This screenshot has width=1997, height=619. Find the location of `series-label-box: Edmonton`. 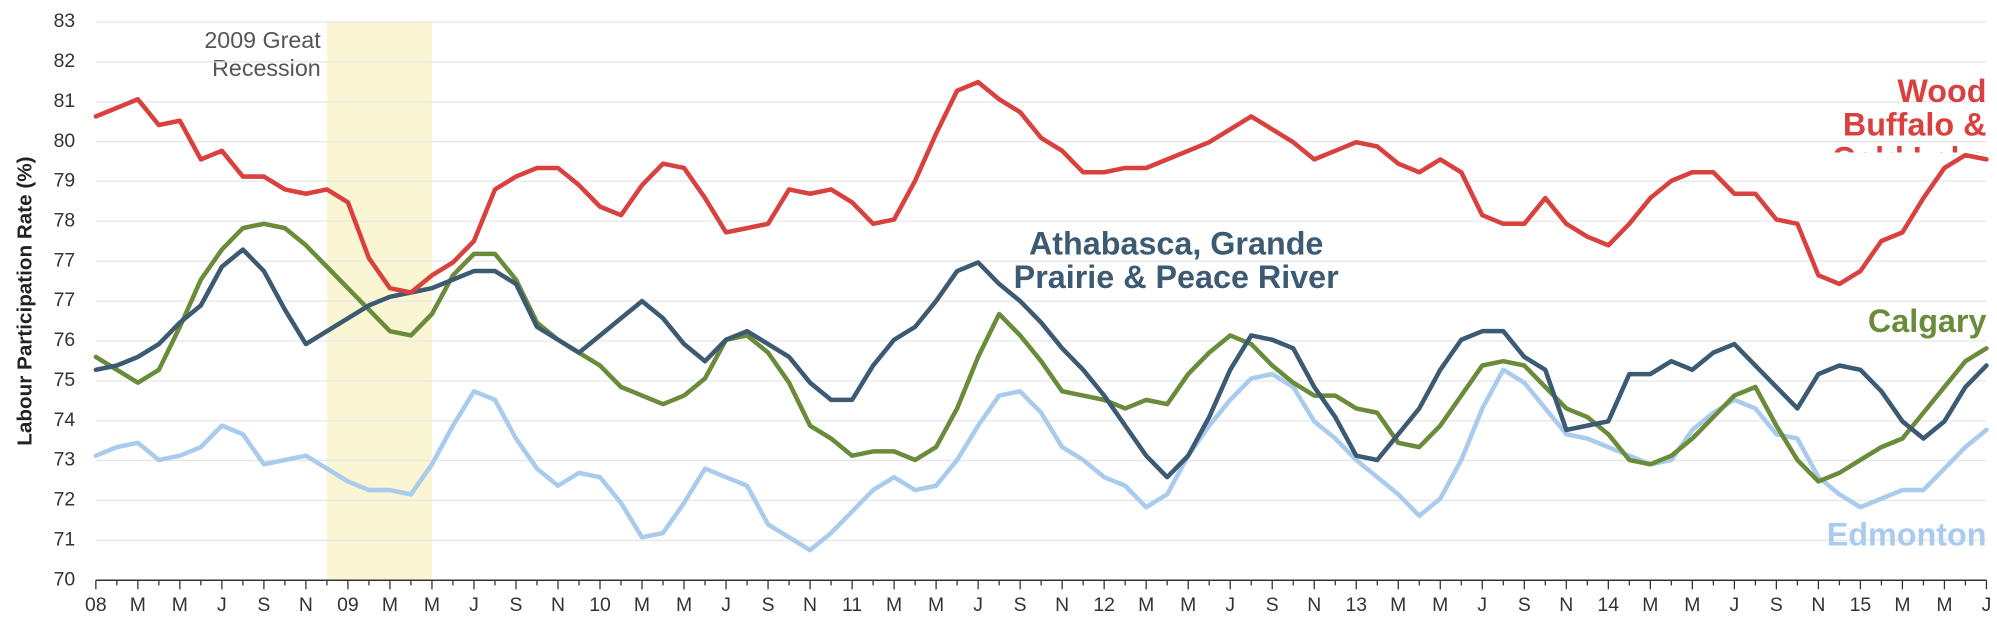

series-label-box: Edmonton is located at coordinates (1906, 536).